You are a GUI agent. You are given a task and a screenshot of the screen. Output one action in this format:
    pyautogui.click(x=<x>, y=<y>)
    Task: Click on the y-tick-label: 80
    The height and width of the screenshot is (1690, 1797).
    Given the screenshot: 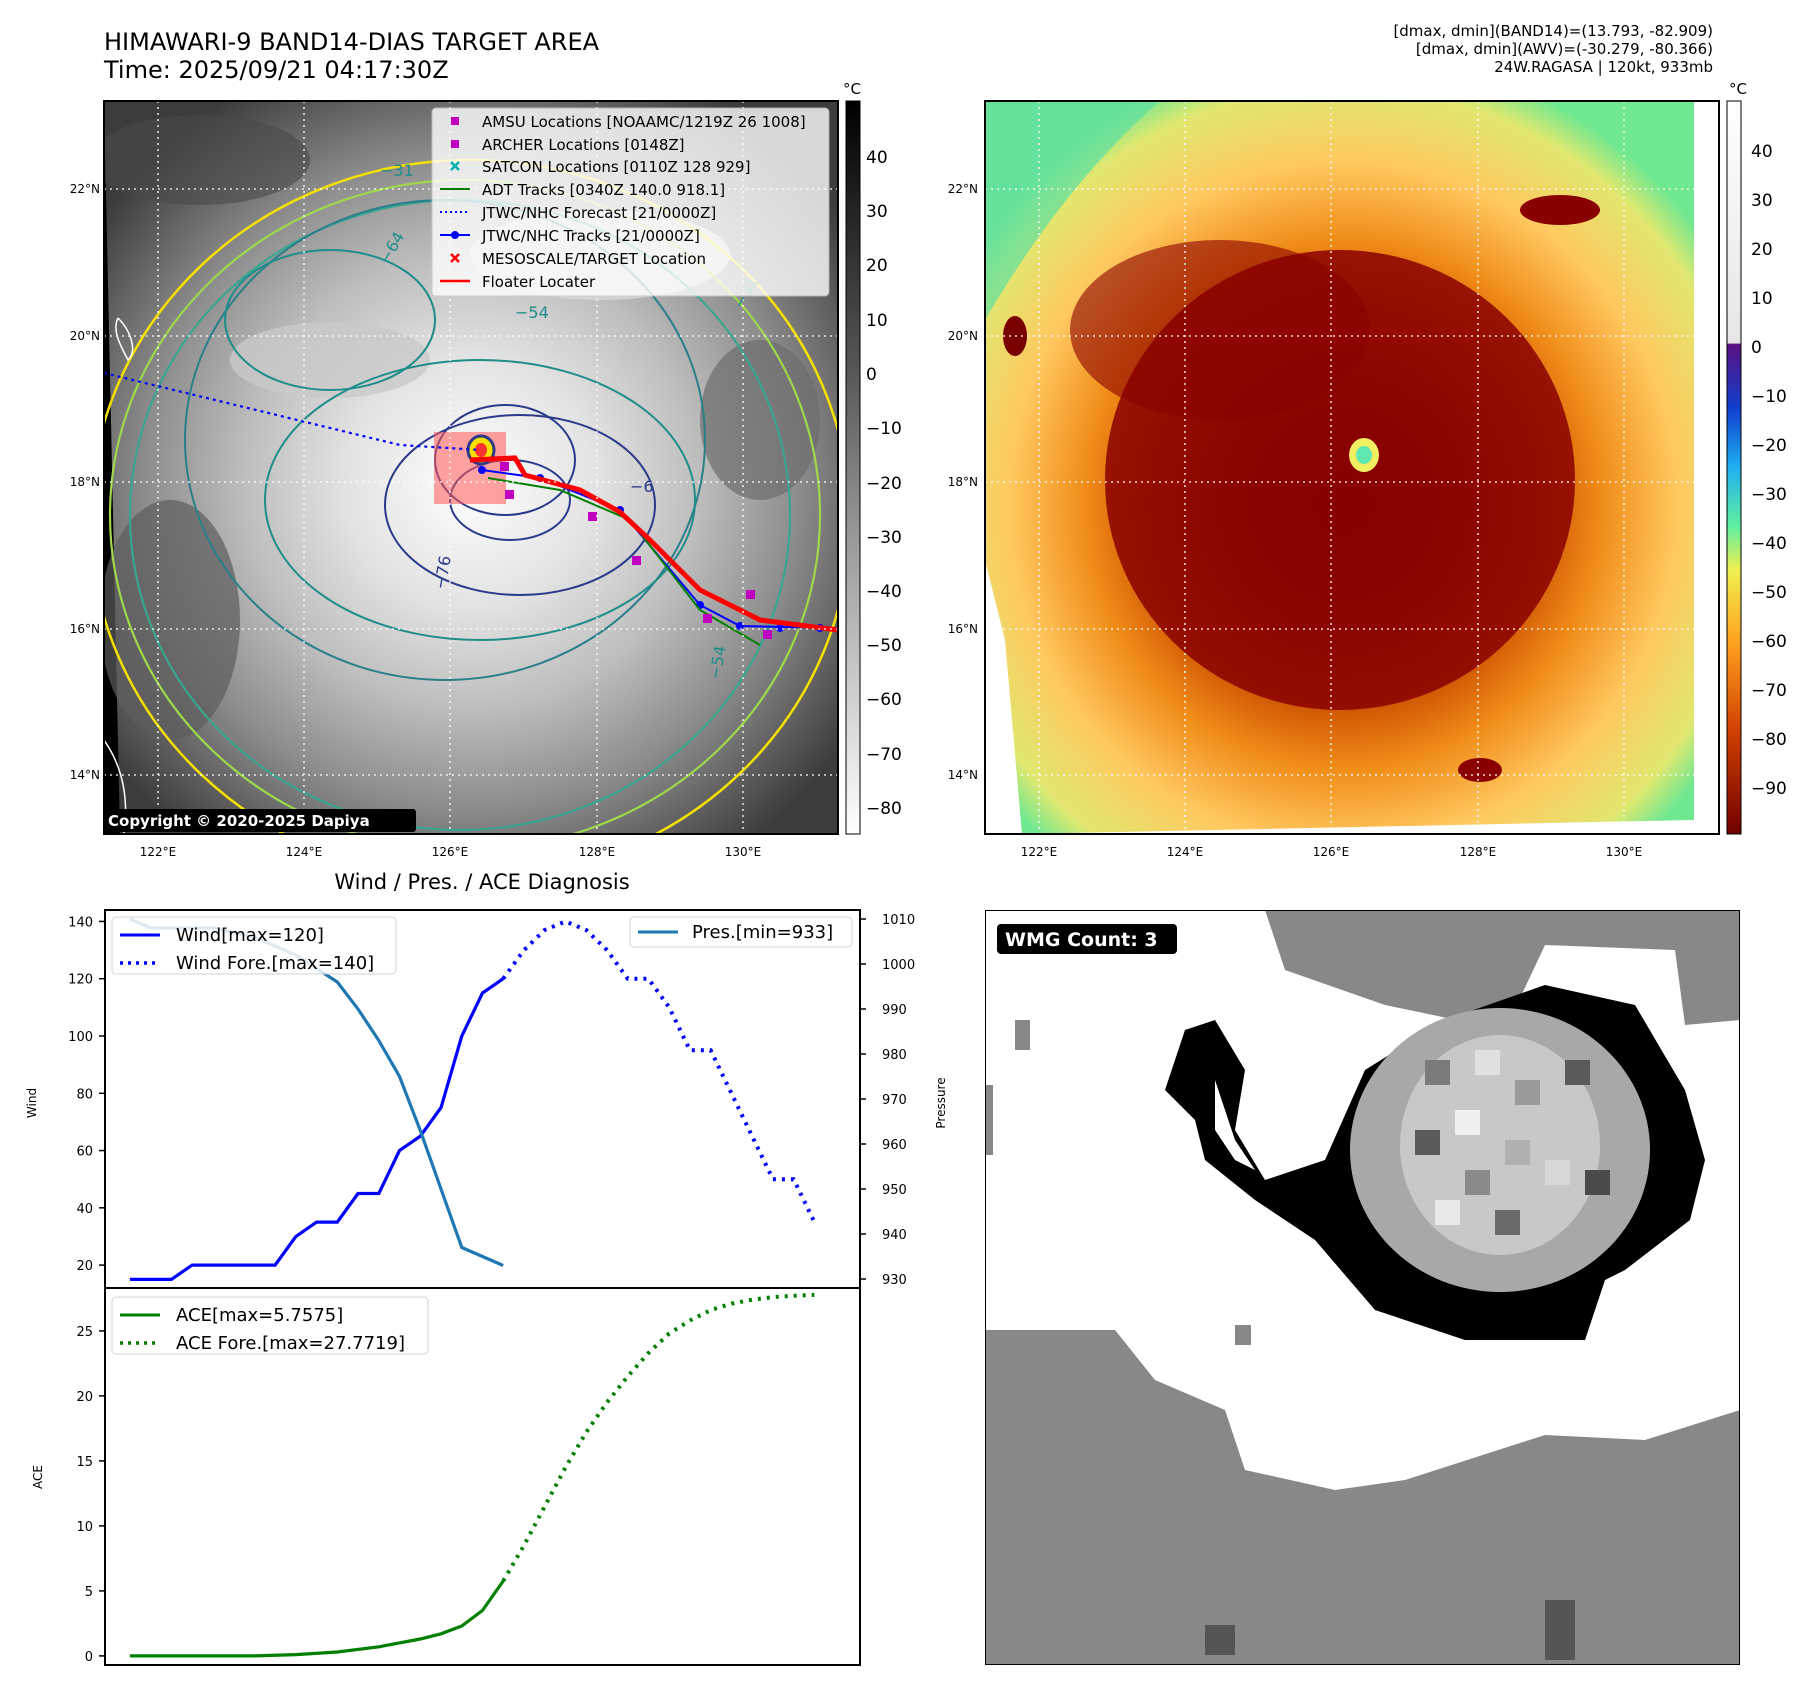 What is the action you would take?
    pyautogui.click(x=84, y=1094)
    